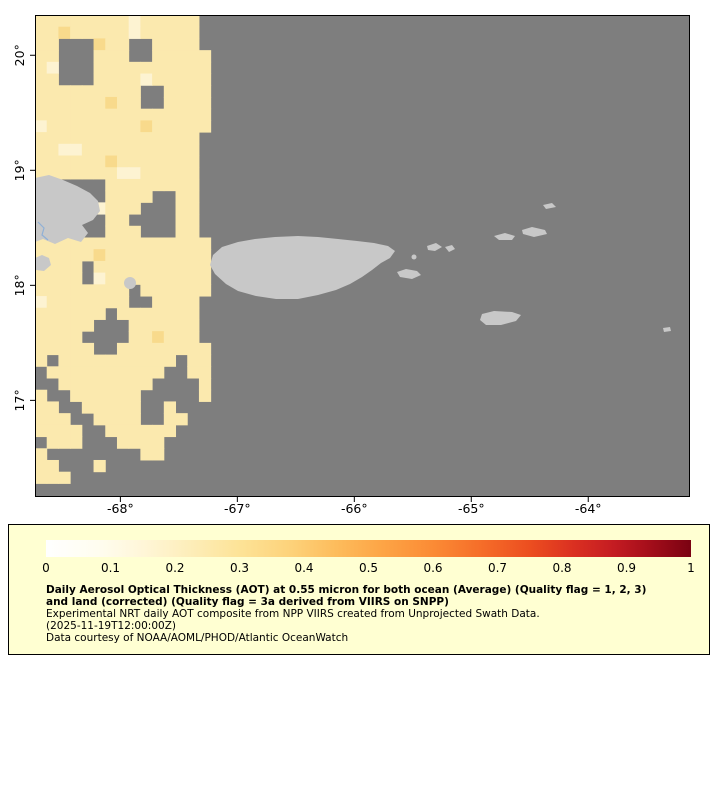 The width and height of the screenshot is (720, 800). Describe the element at coordinates (46, 568) in the screenshot. I see `colorbar-tick-label: 0` at that location.